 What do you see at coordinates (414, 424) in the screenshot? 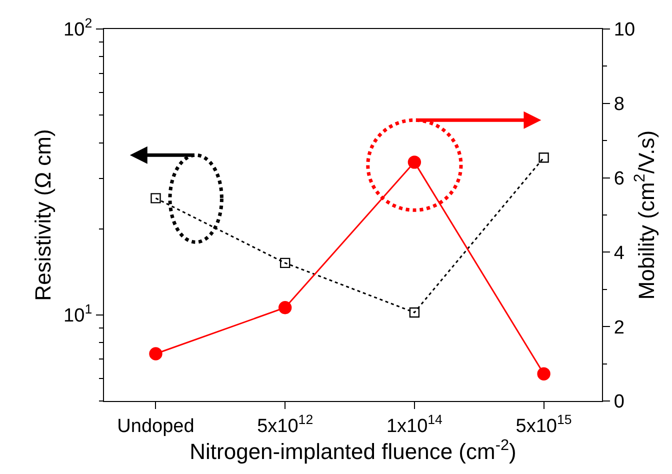
I see `x-tick-label: 1x10$^{14}$` at bounding box center [414, 424].